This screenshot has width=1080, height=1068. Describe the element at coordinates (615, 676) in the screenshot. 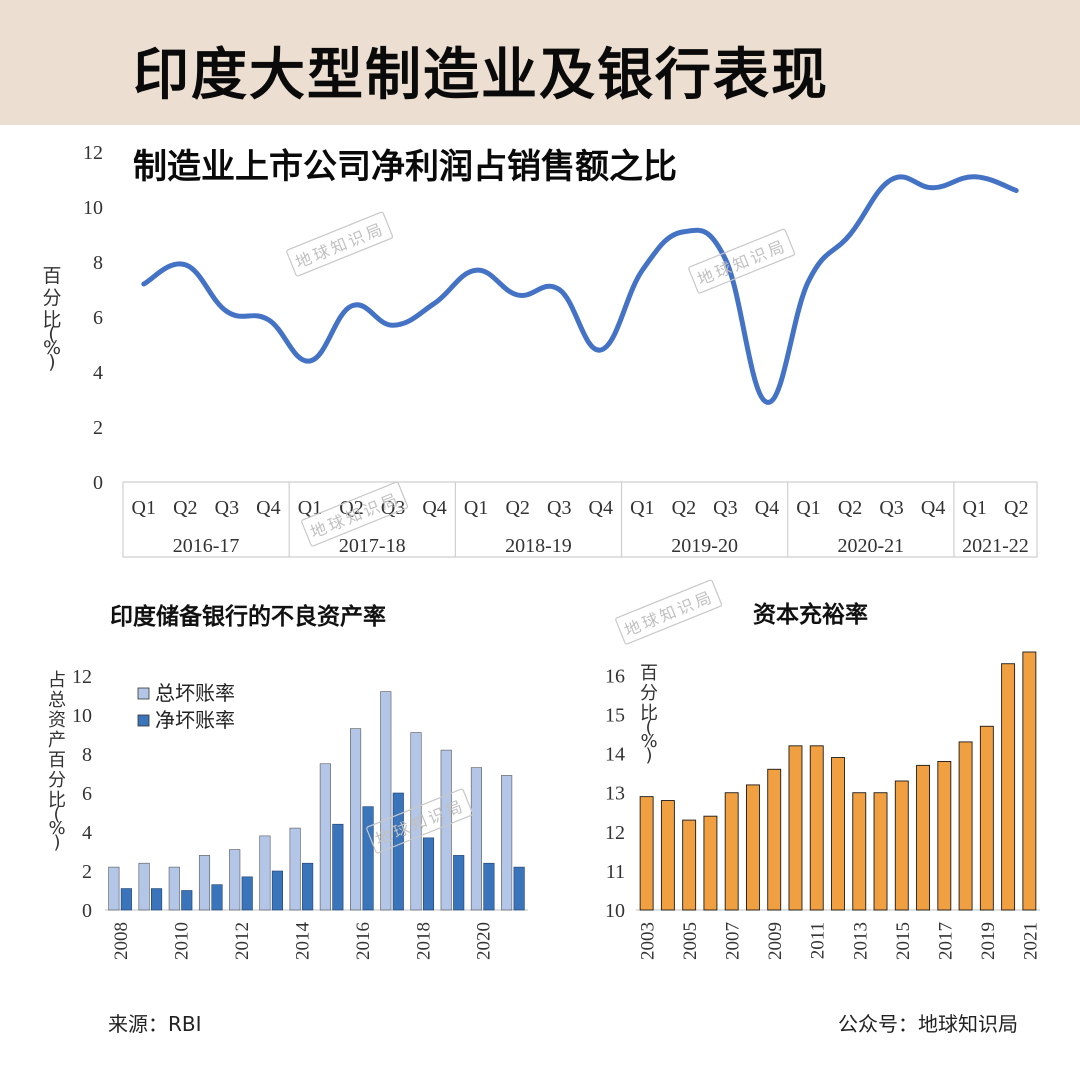

I see `y-tick-label: 16` at that location.